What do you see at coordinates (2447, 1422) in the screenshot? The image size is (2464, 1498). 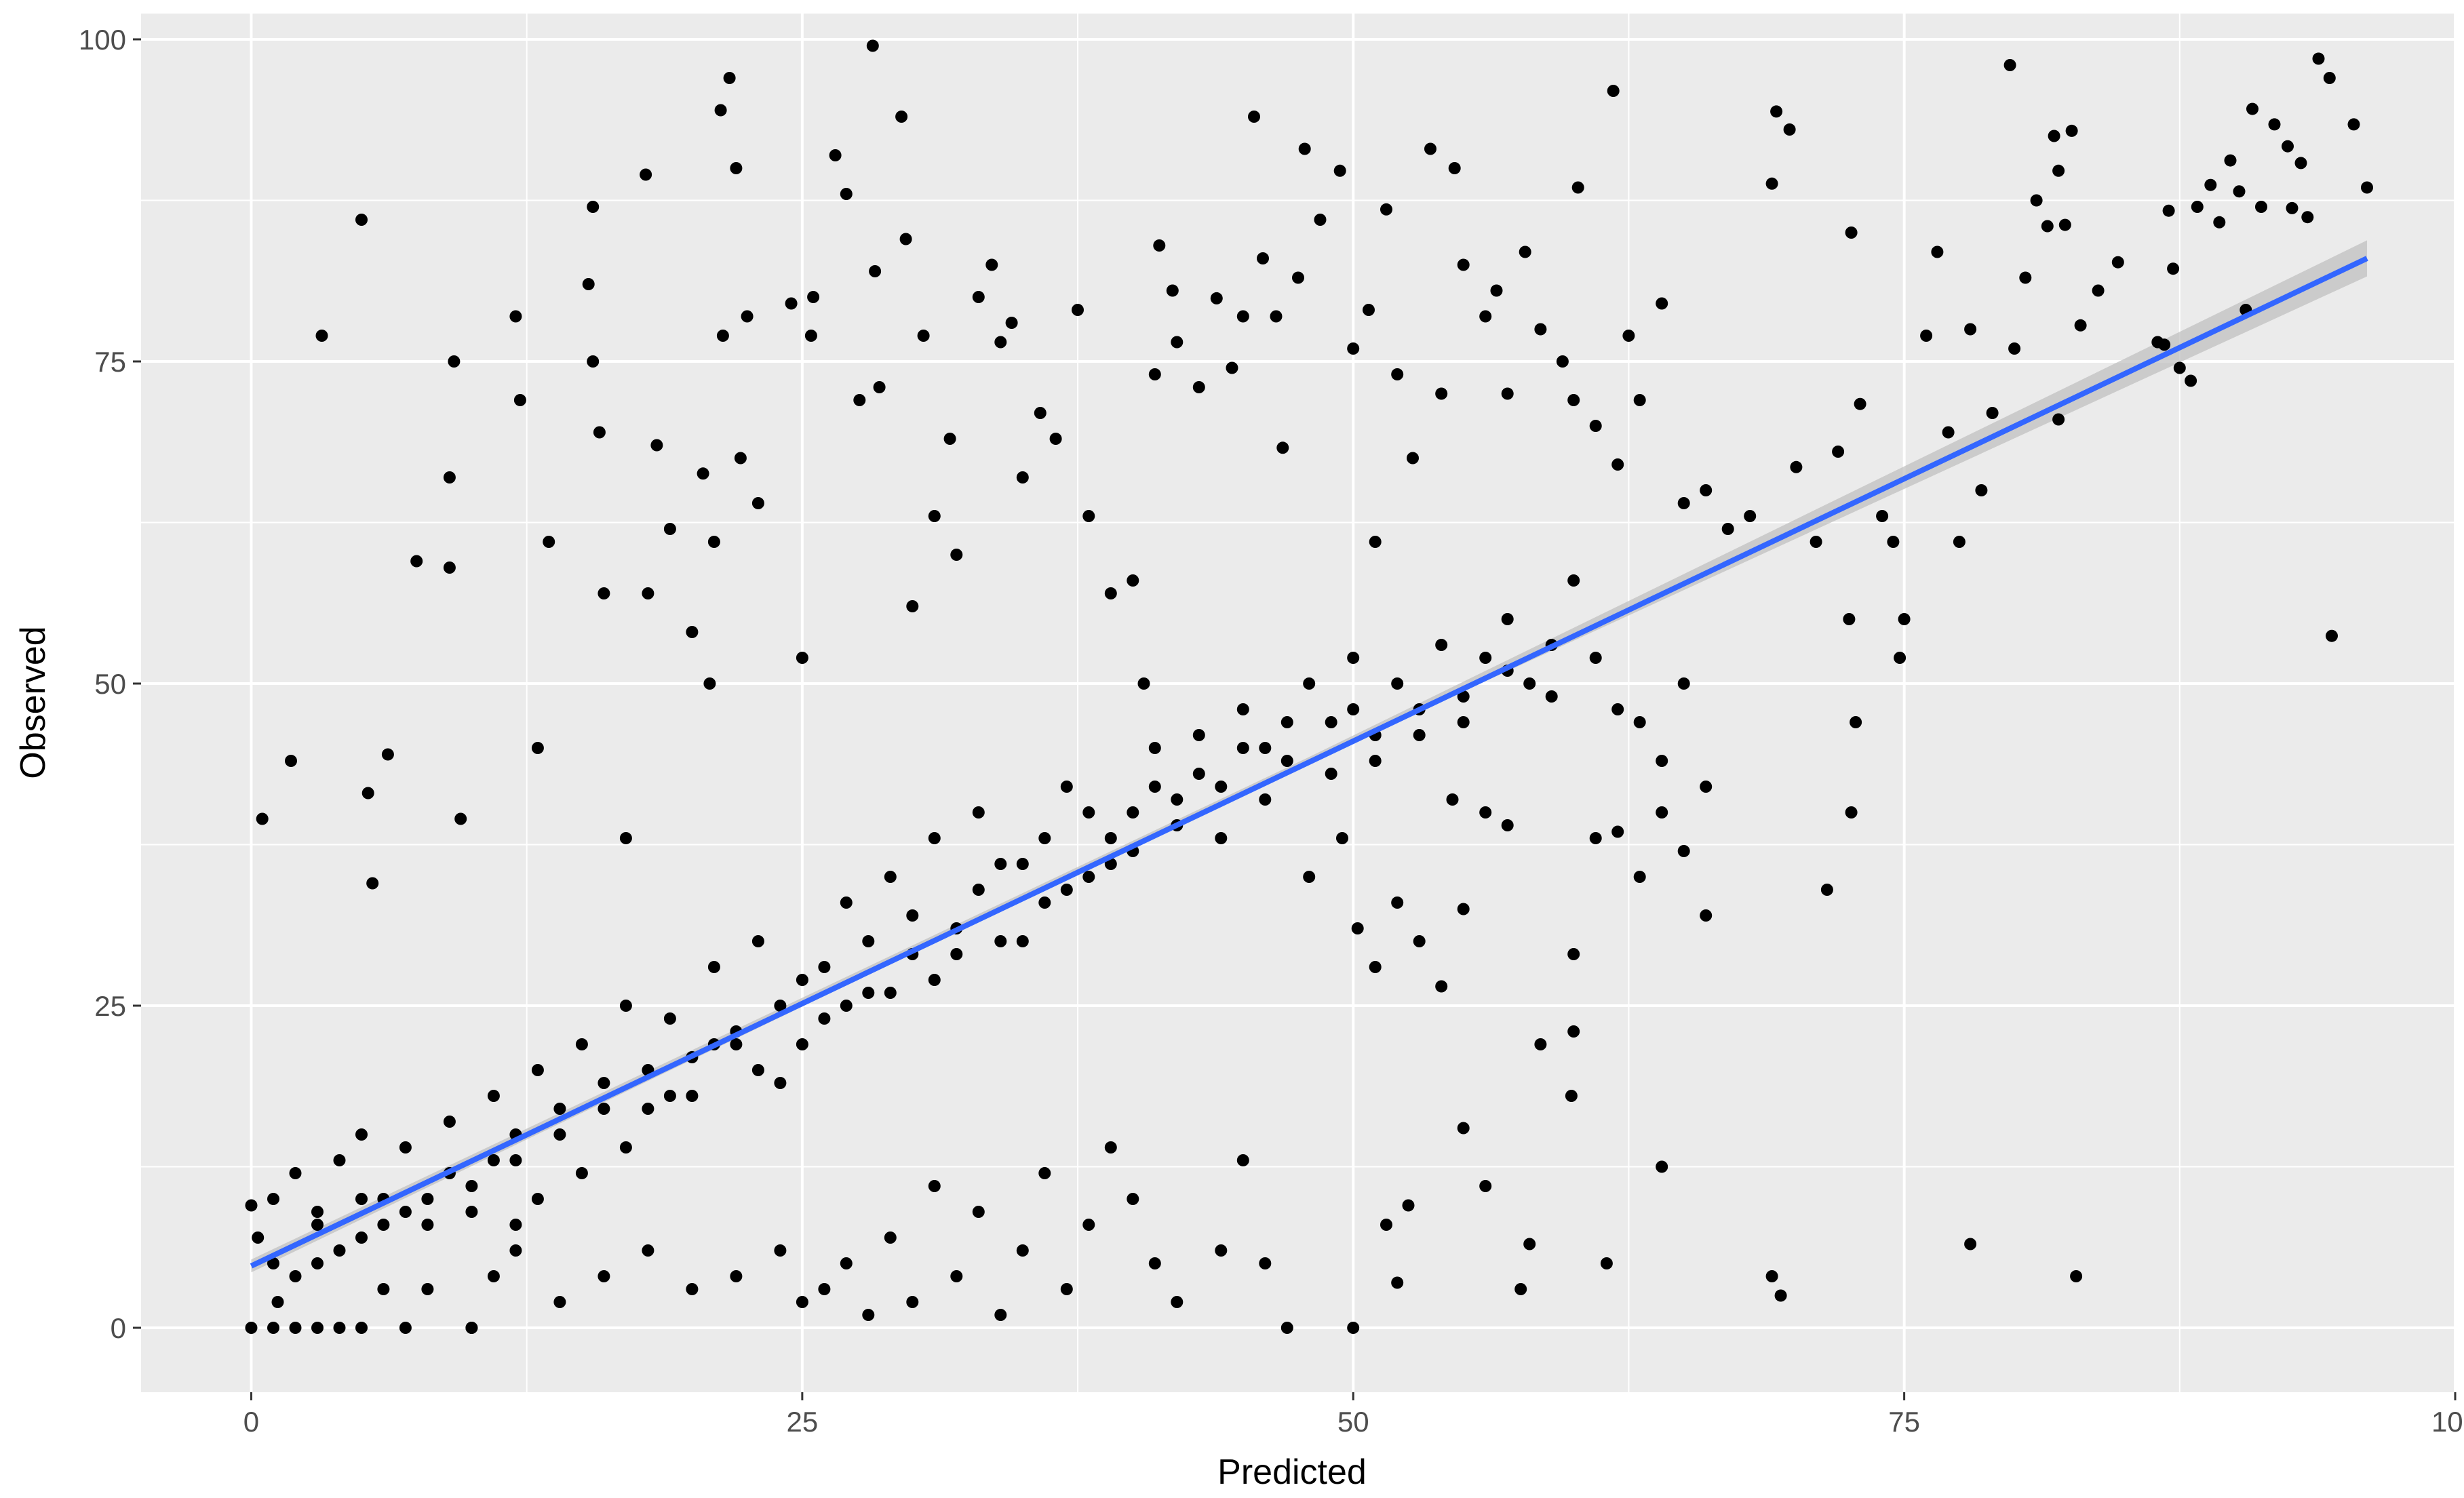 I see `x-tick-label: 100` at bounding box center [2447, 1422].